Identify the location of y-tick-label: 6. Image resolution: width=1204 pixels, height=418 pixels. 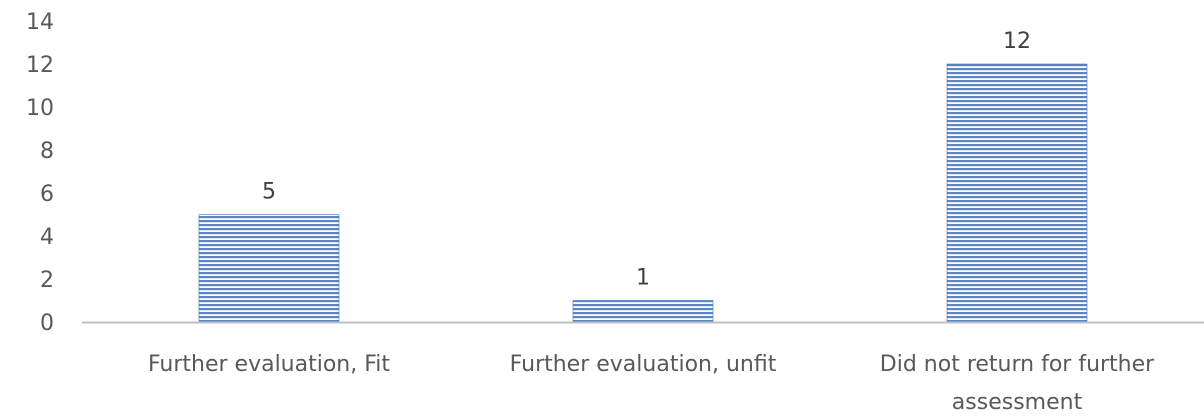
(47, 194).